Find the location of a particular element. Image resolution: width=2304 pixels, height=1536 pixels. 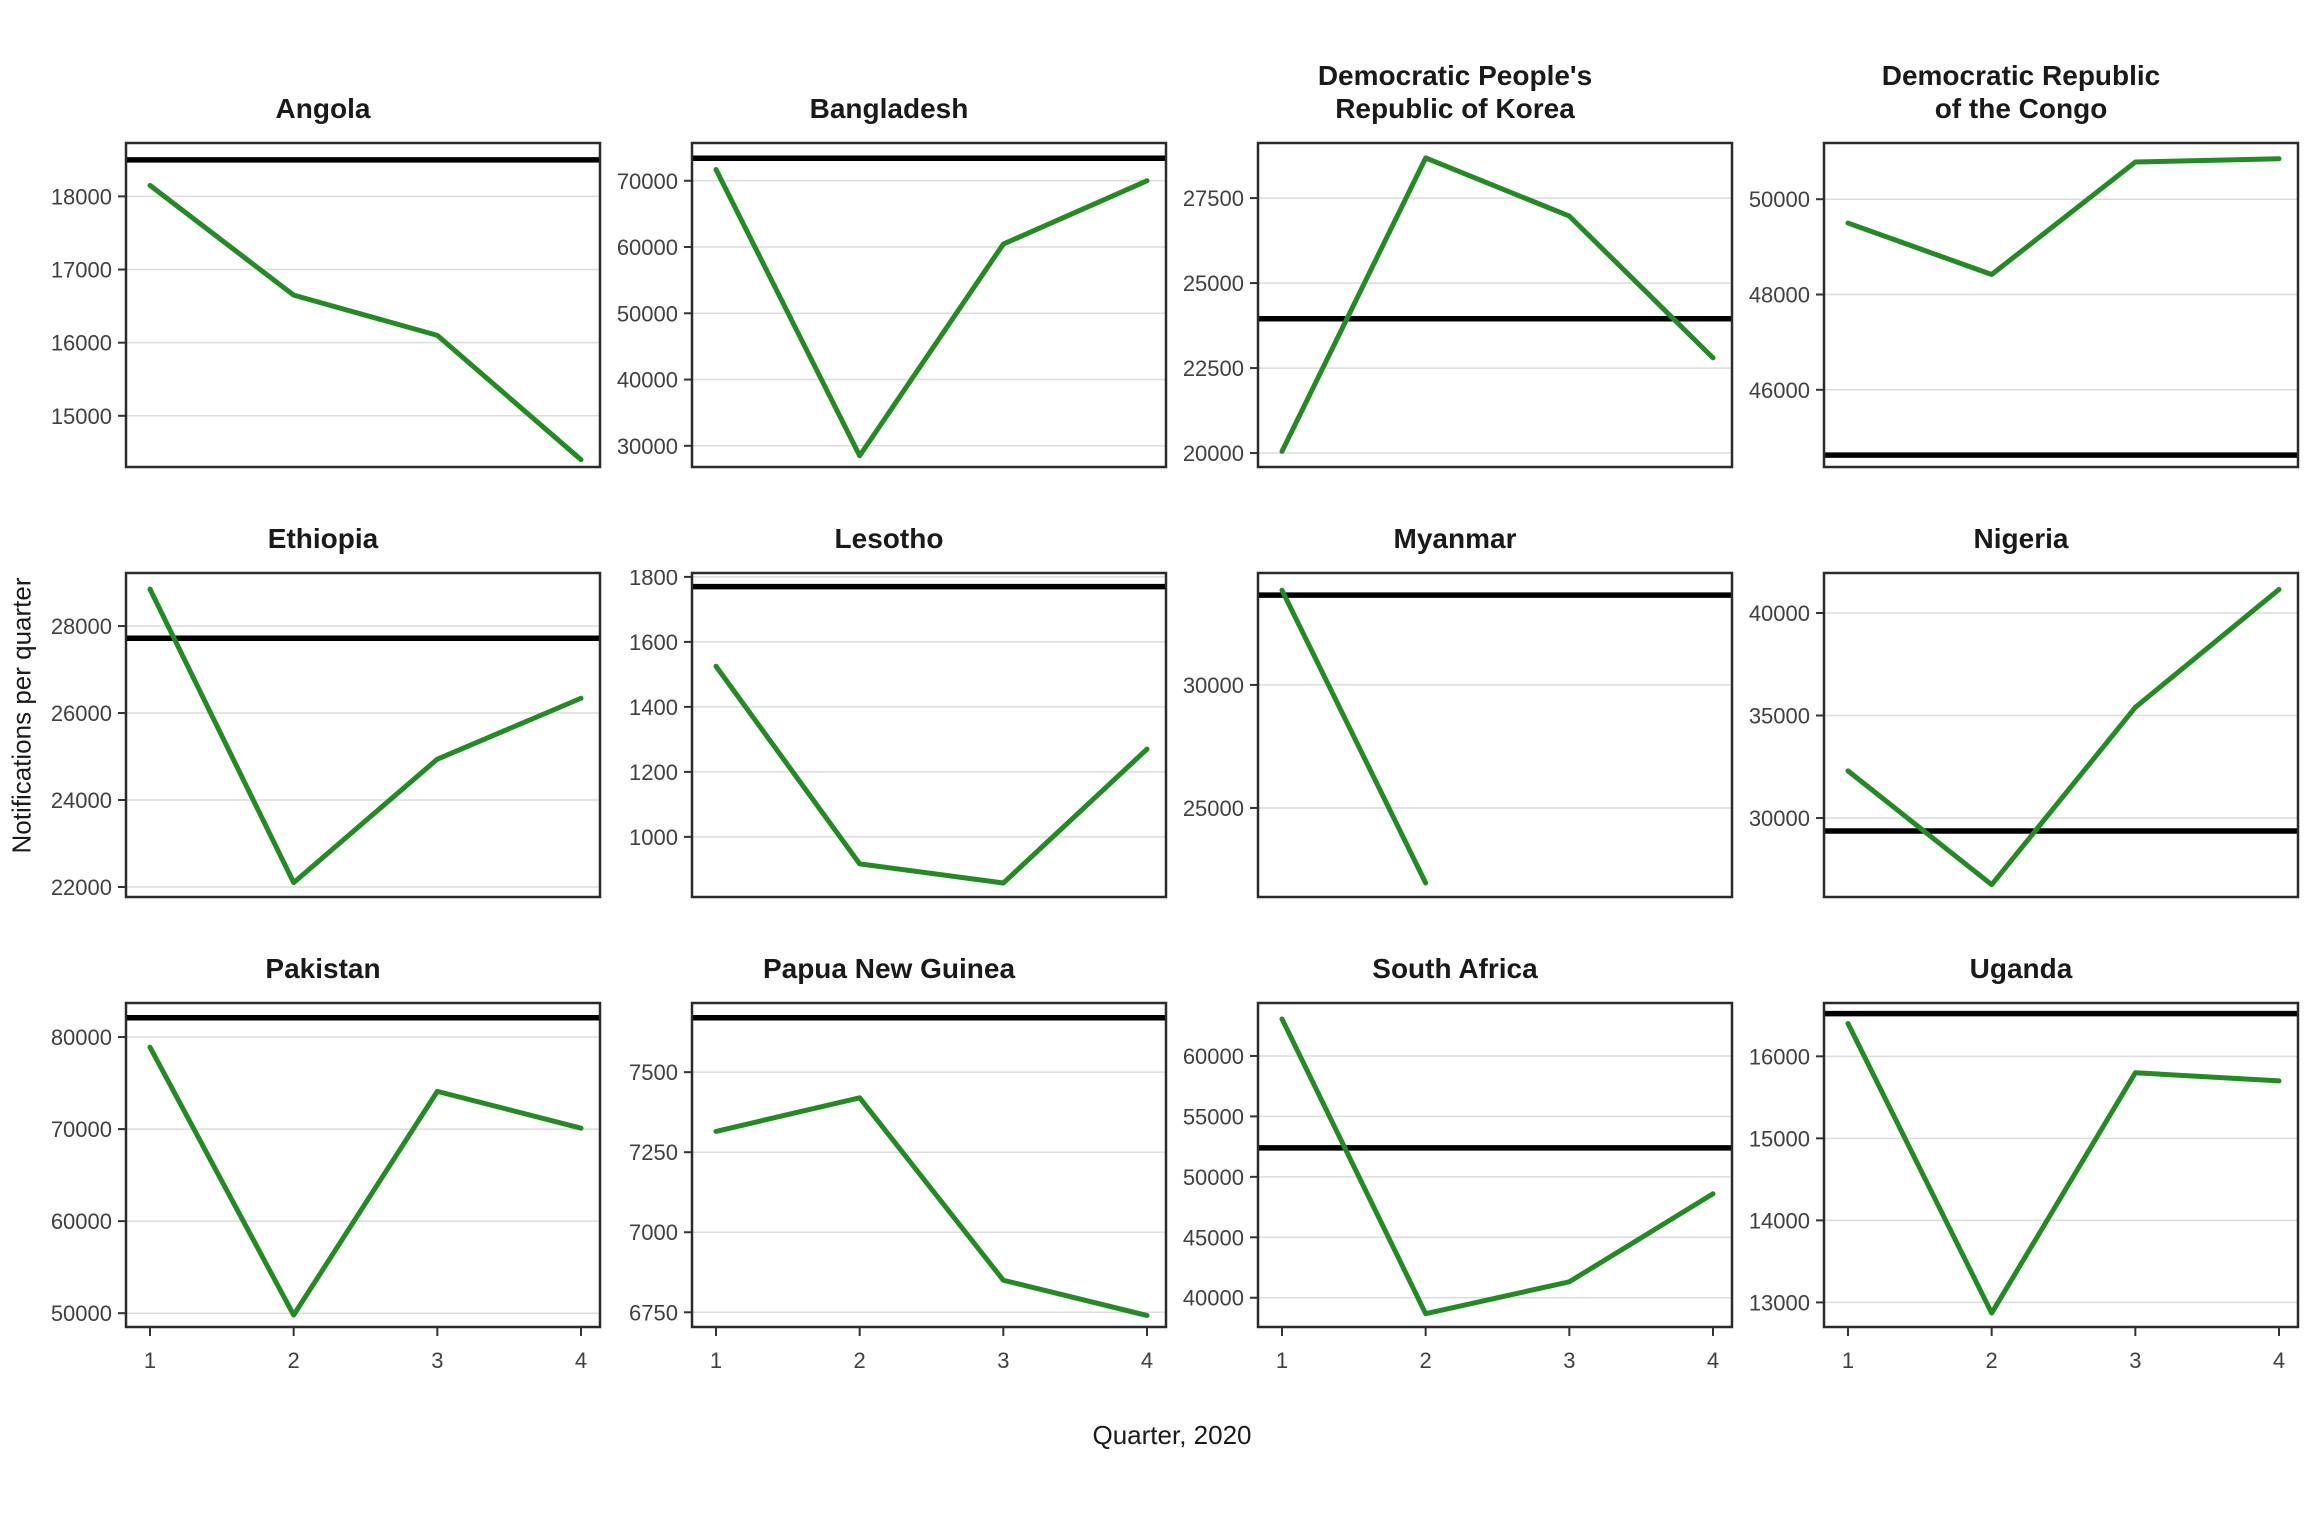

facet-nigeria: Nigeria 30000 35000 40000 is located at coordinates (2021, 685).